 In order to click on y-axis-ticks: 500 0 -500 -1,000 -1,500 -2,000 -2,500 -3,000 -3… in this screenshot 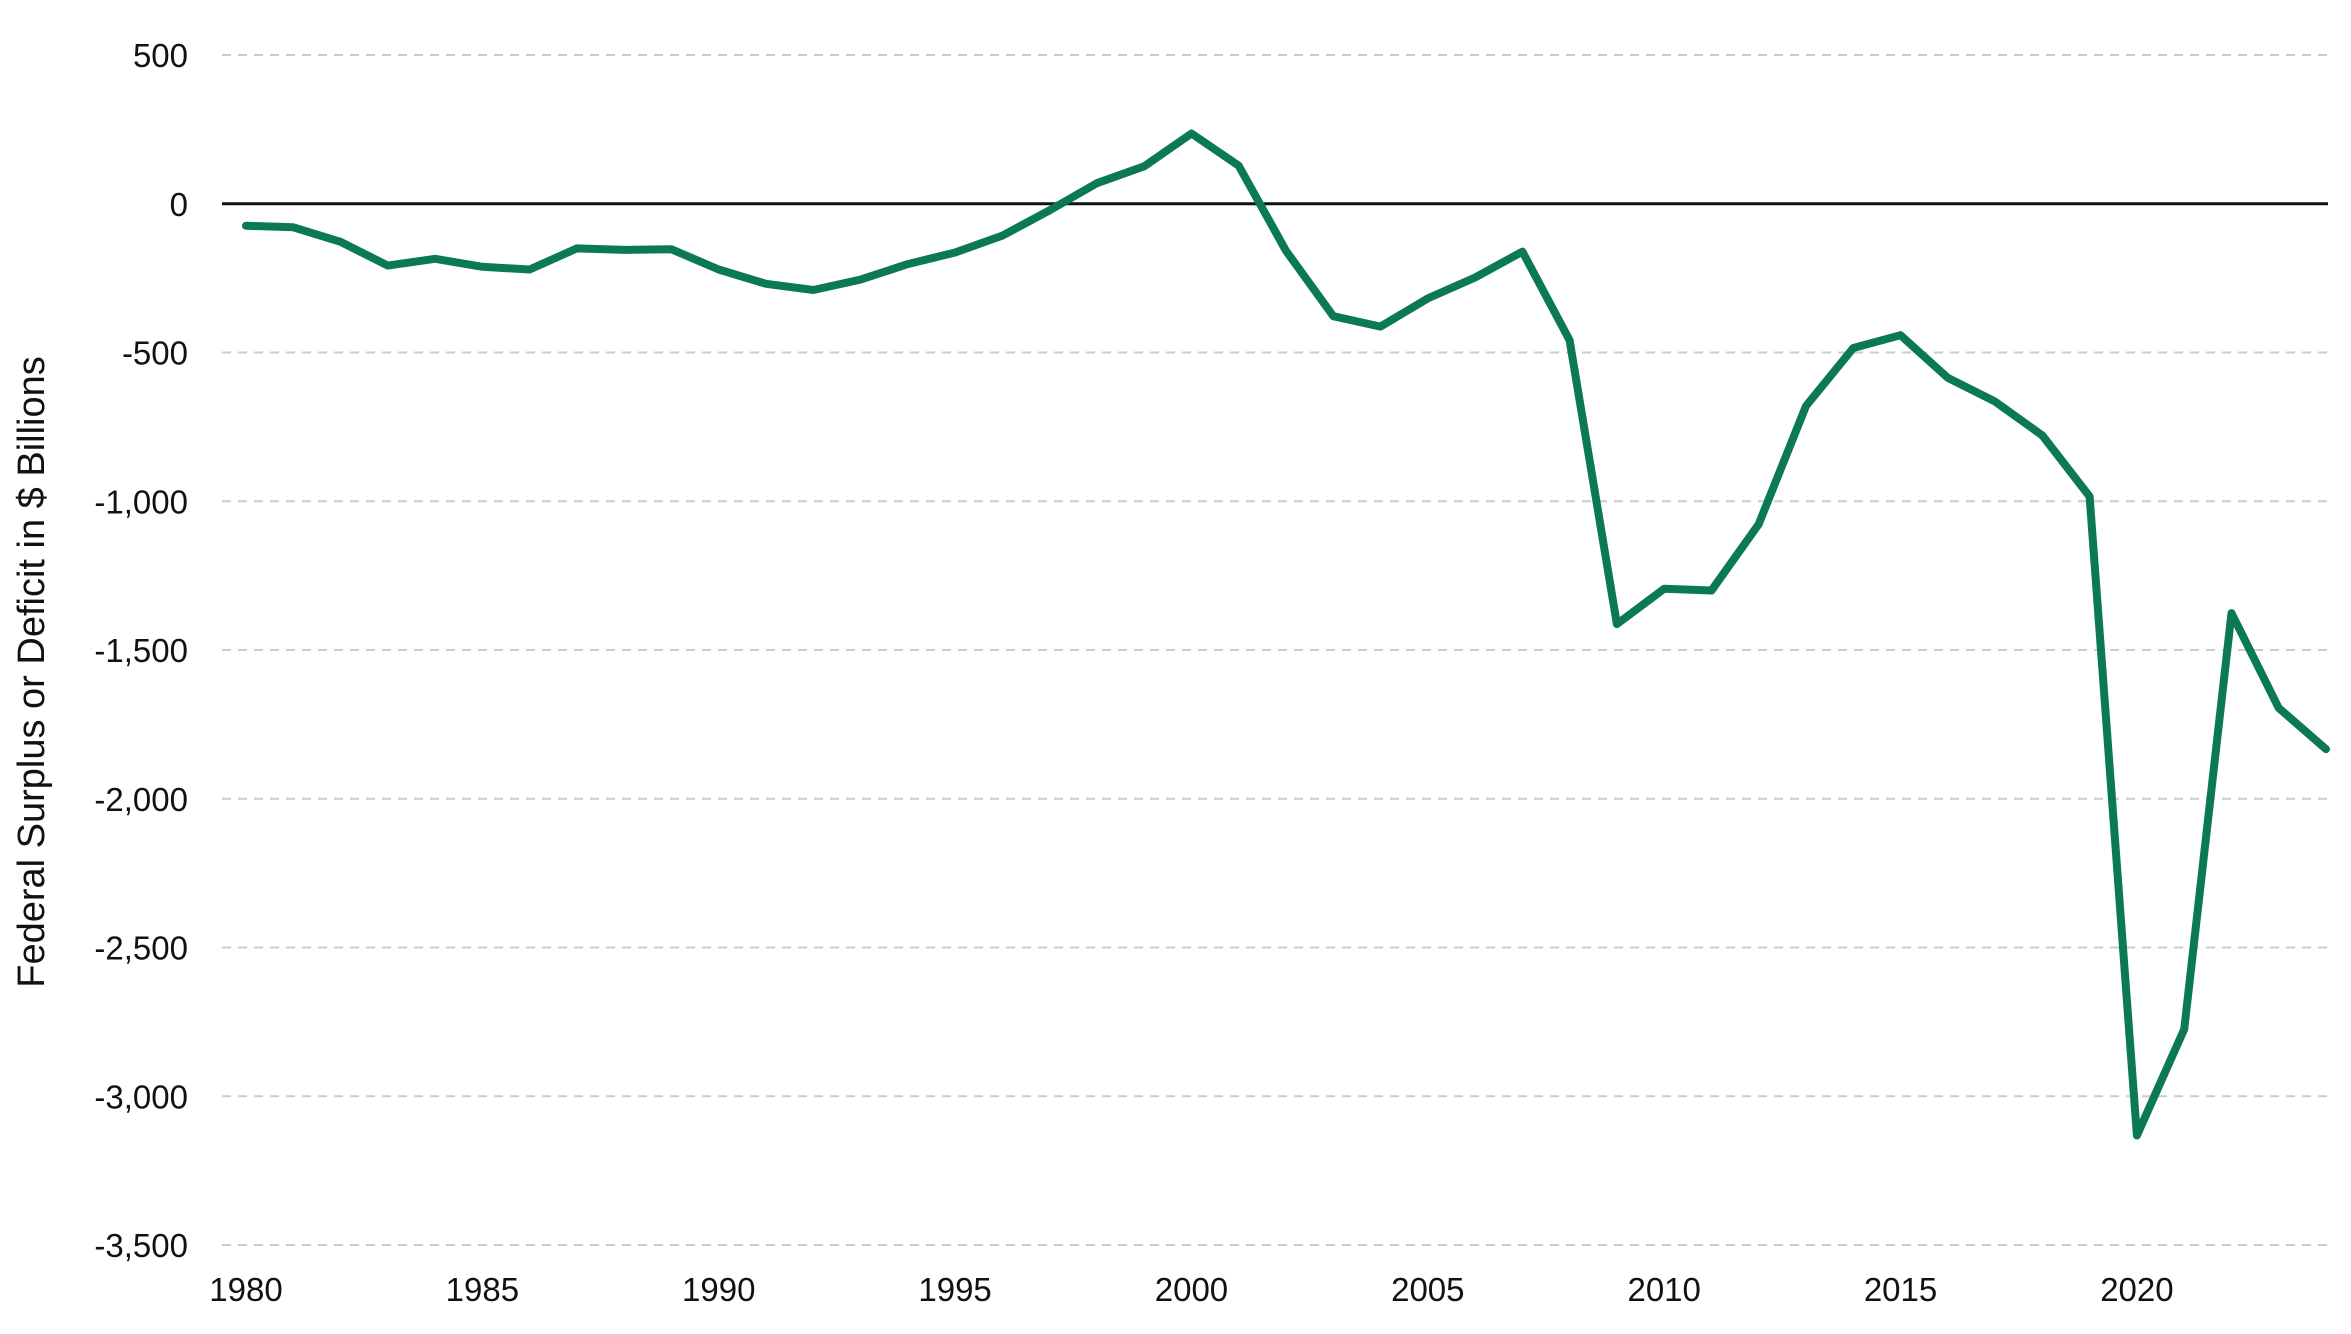, I will do `click(141, 650)`.